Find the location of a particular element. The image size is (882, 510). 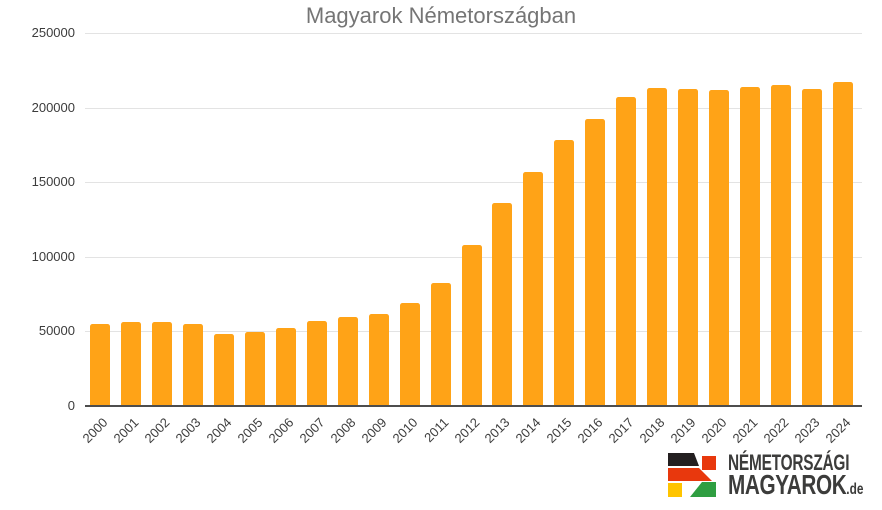

nemetorszagi-magyarok-logo: NÉMETORSZÁGI MAGYAROK.de is located at coordinates (764, 476).